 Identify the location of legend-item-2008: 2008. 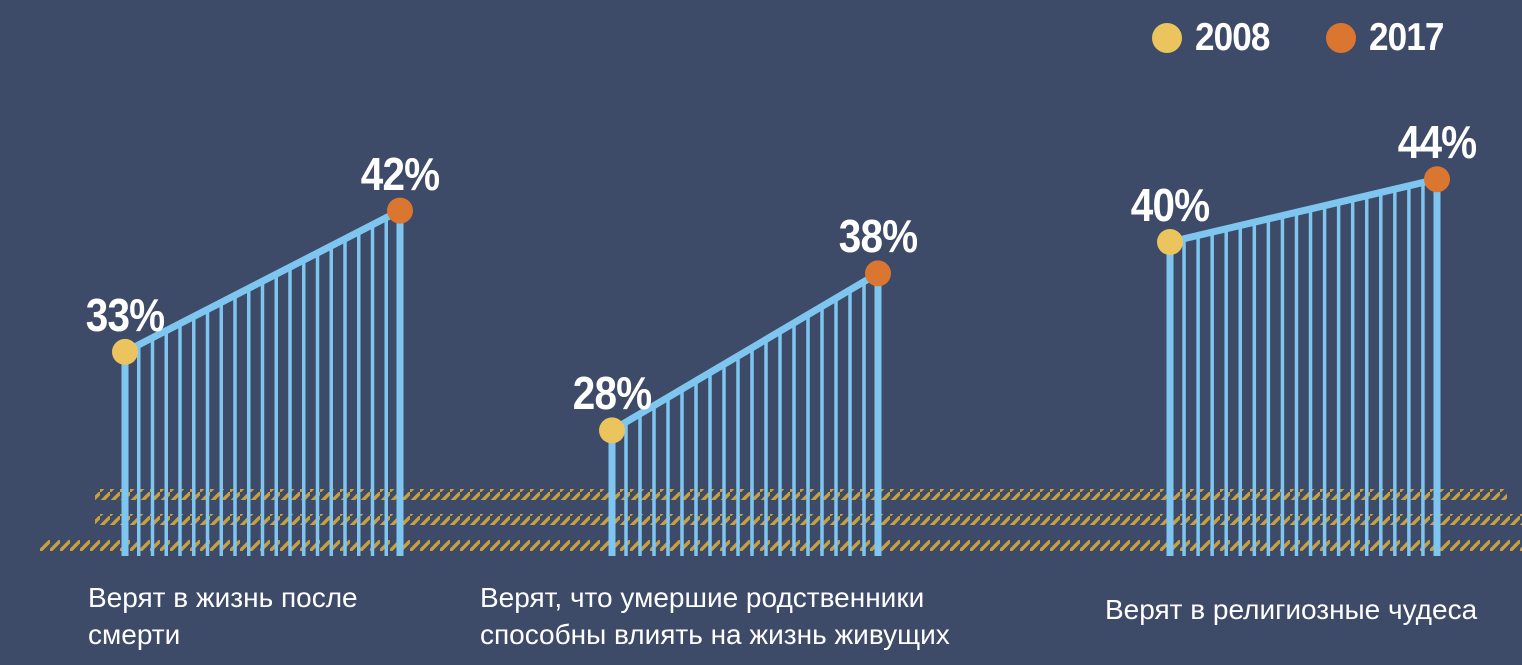
(1215, 38).